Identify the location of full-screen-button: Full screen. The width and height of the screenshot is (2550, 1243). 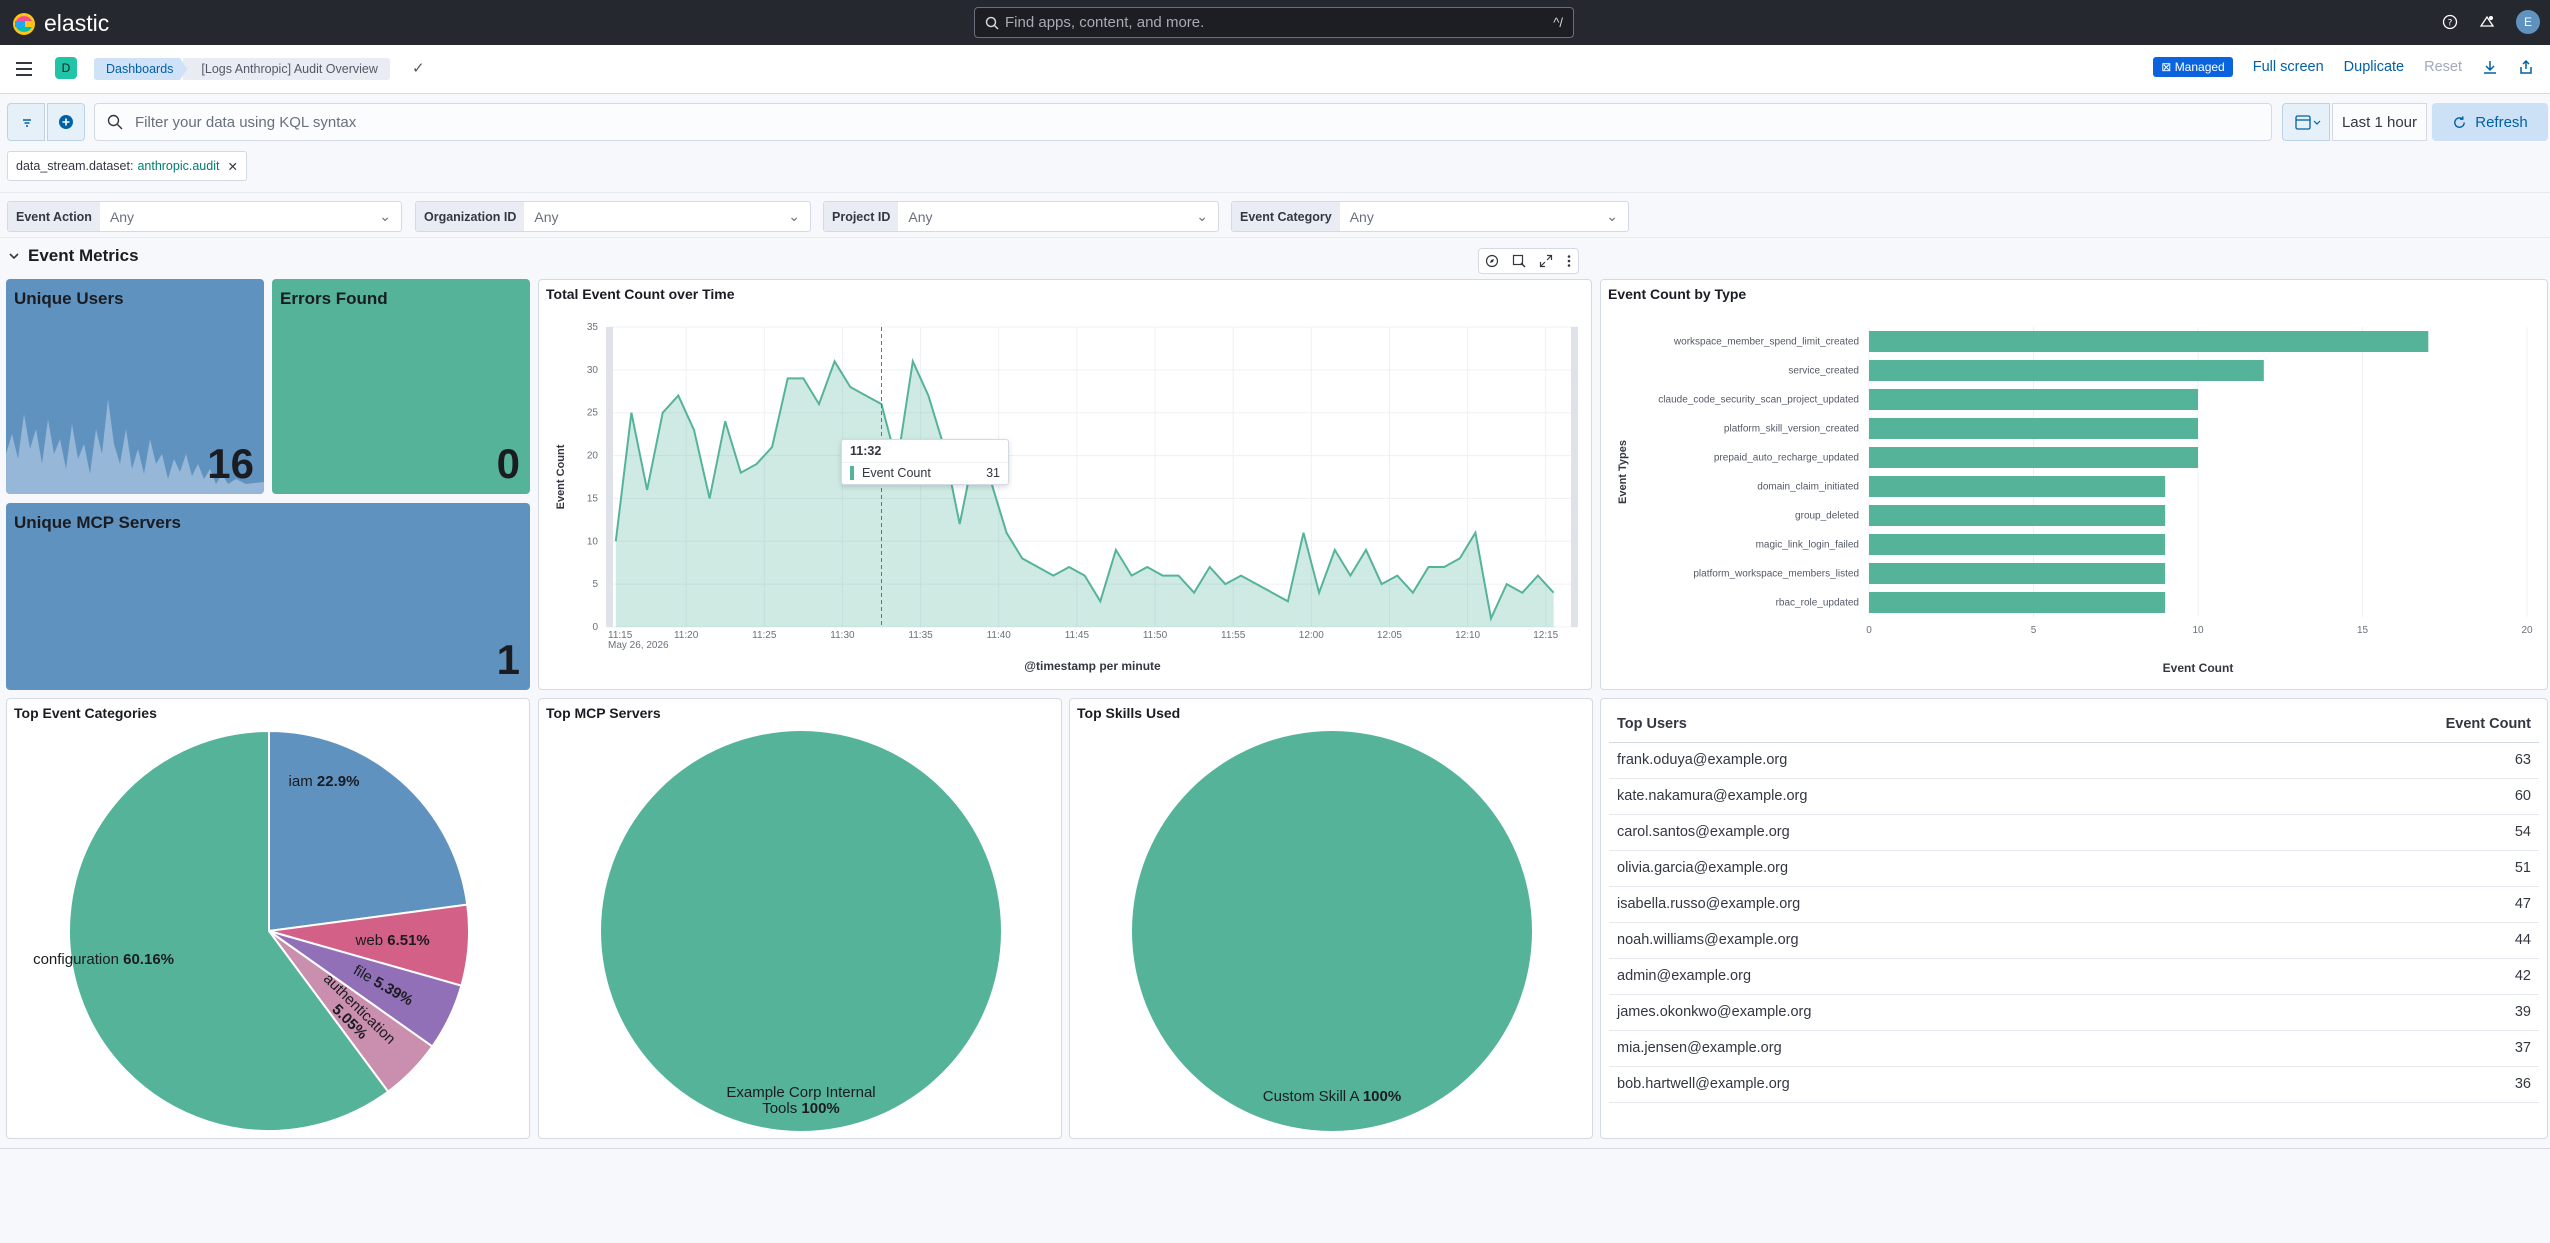
(2288, 67).